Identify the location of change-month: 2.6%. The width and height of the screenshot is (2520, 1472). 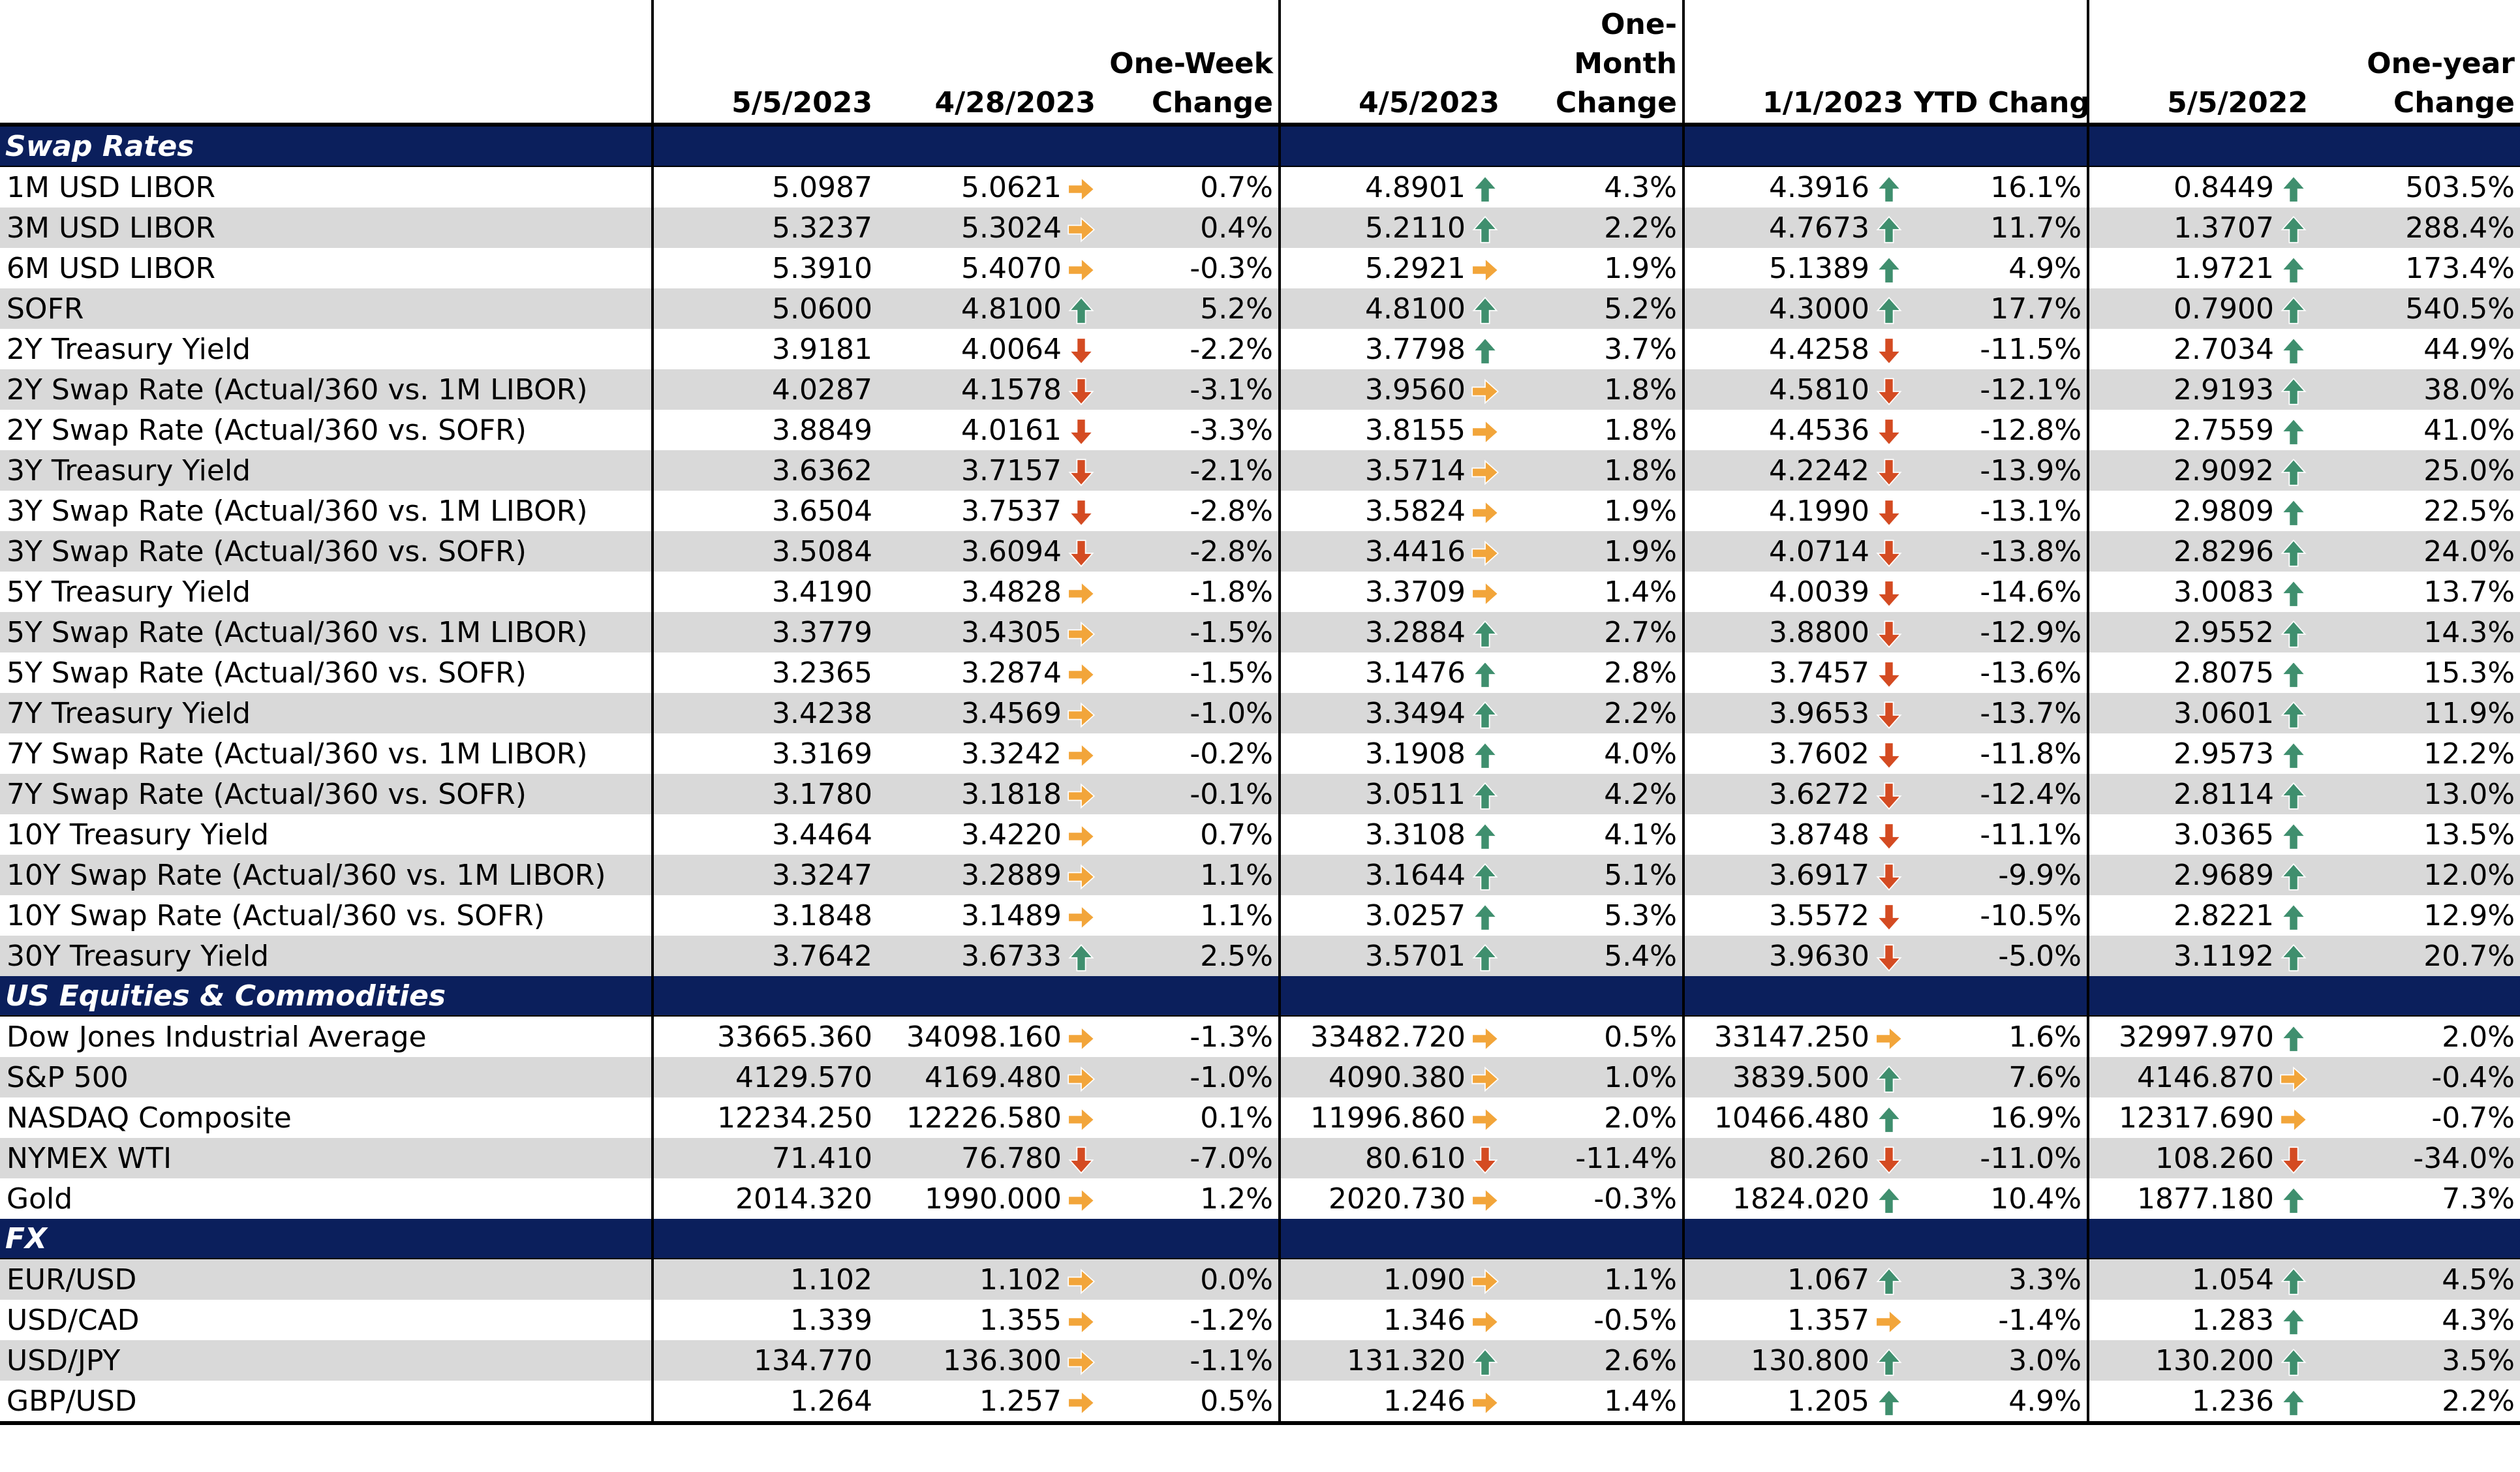
(1594, 1360).